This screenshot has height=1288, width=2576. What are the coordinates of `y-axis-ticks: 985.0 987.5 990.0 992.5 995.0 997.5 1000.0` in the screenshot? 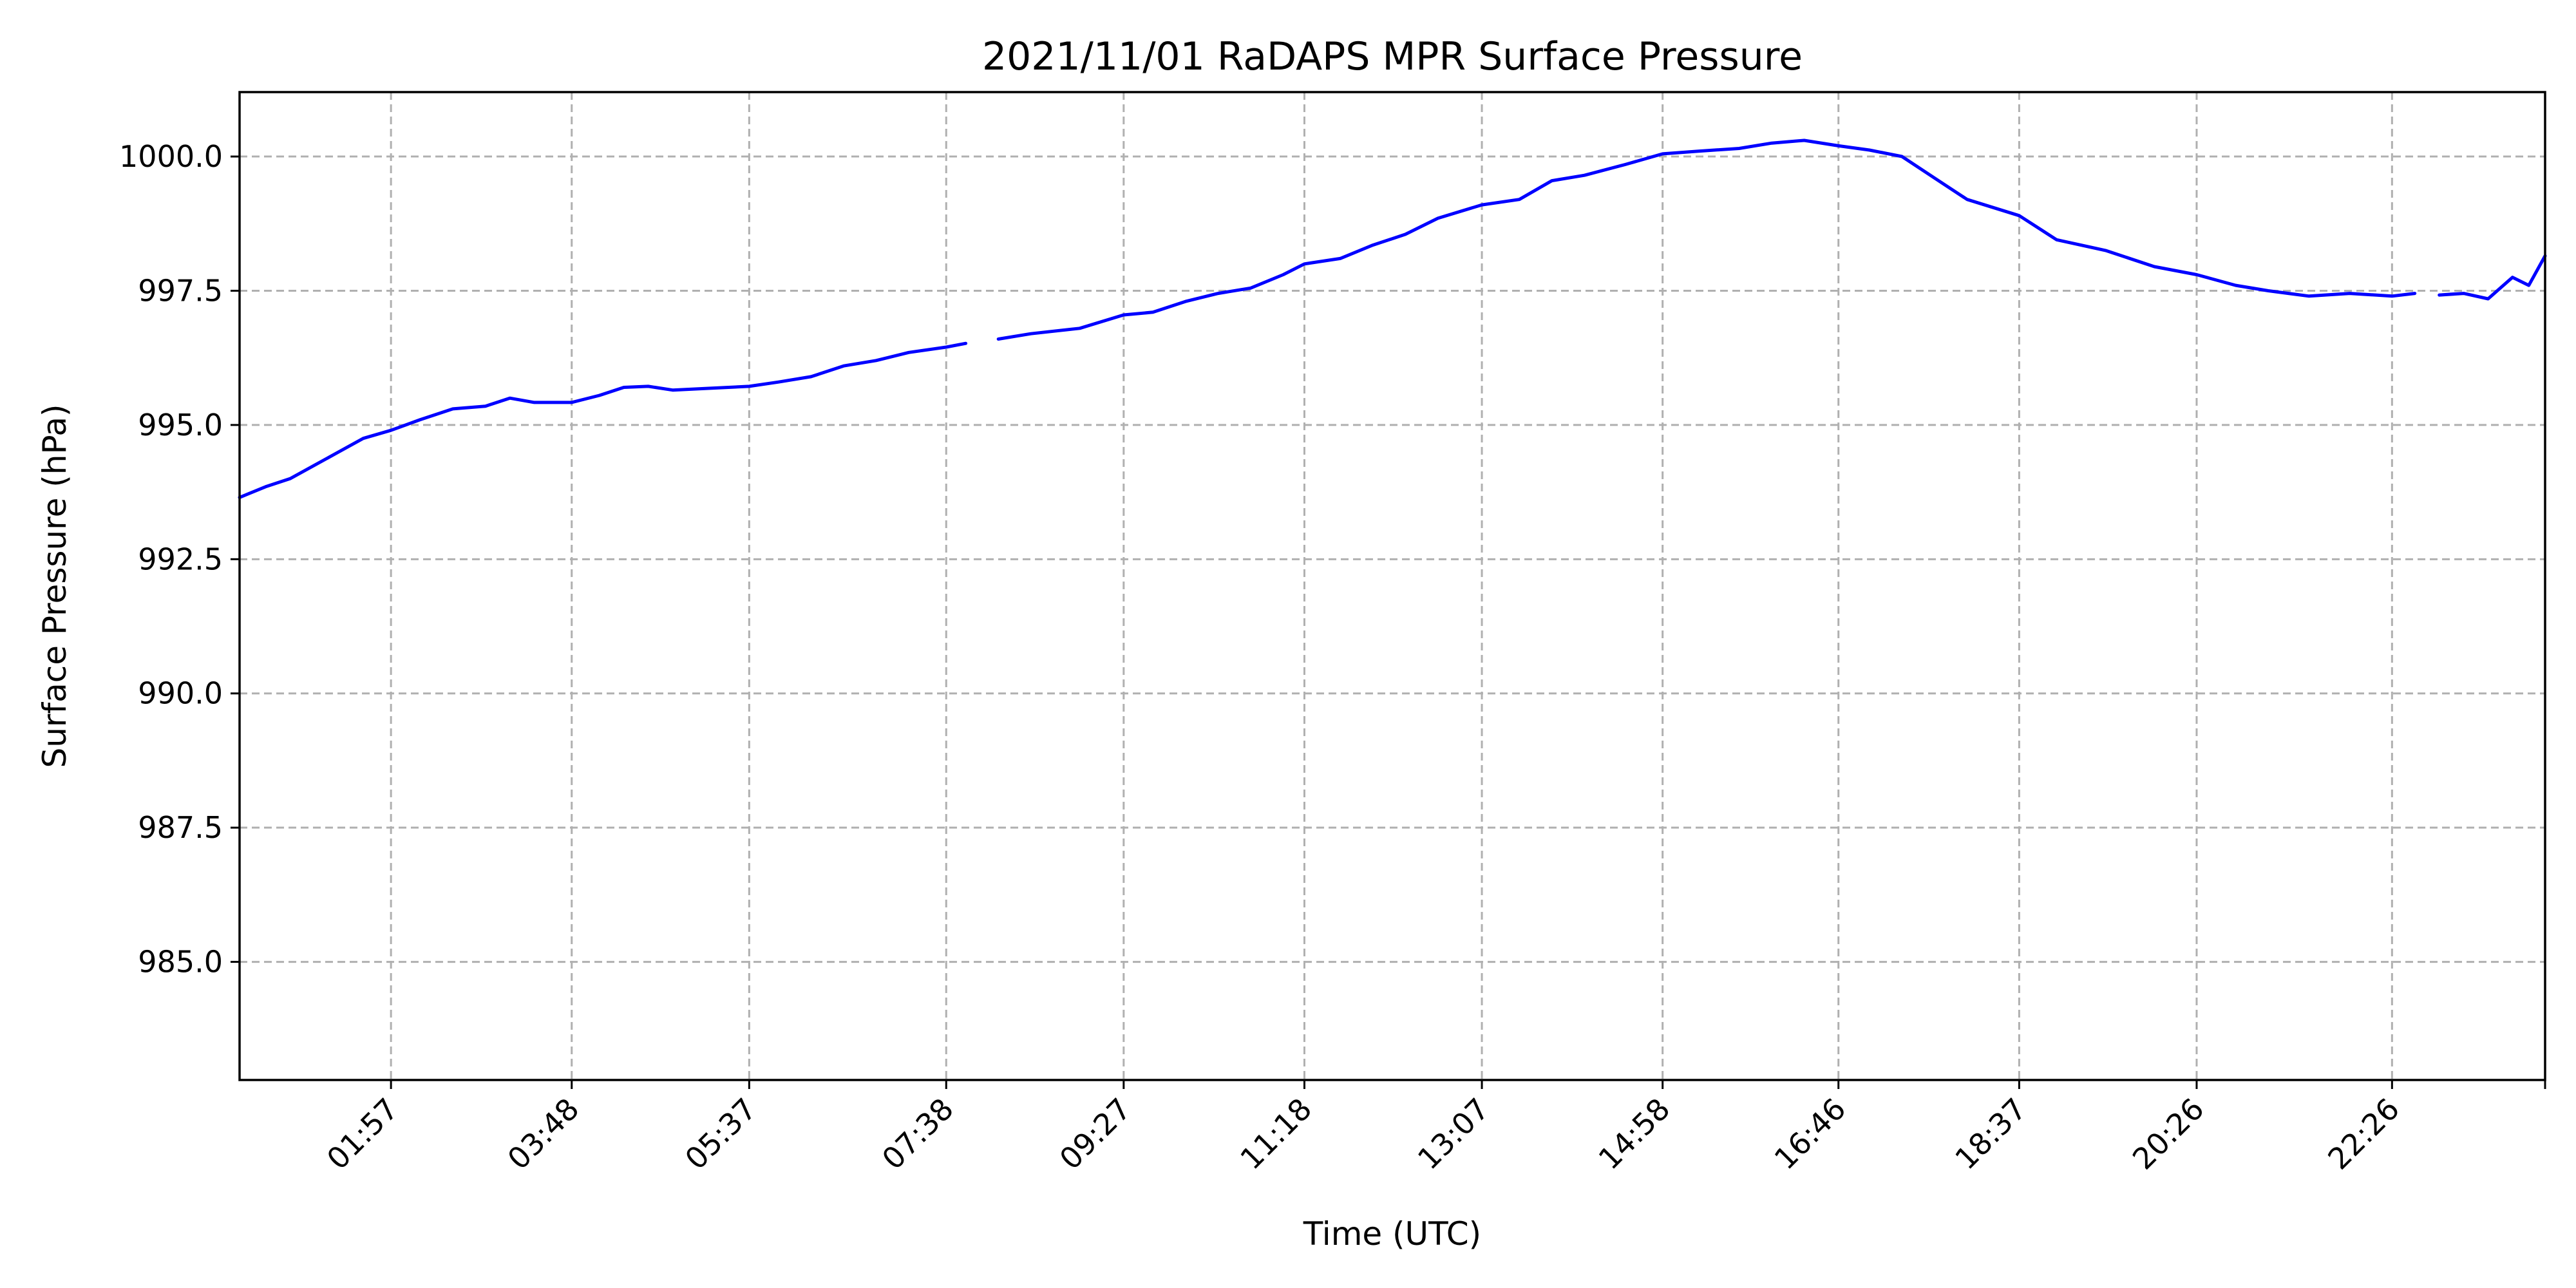 It's located at (179, 559).